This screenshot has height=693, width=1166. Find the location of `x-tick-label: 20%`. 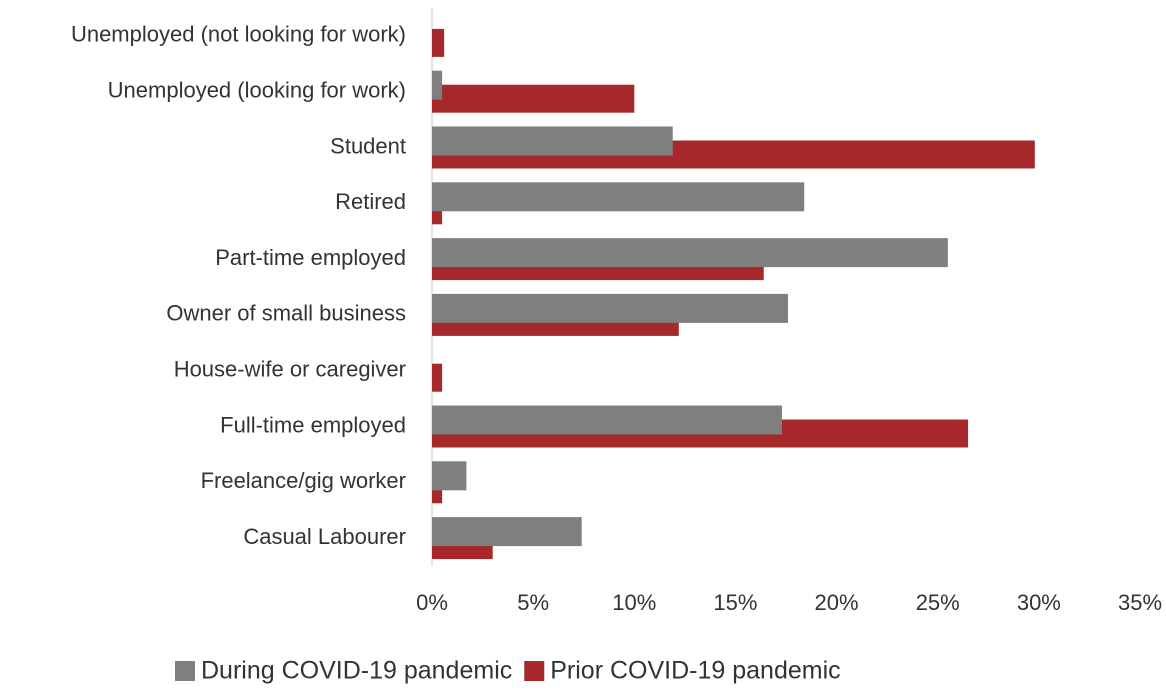

x-tick-label: 20% is located at coordinates (837, 602).